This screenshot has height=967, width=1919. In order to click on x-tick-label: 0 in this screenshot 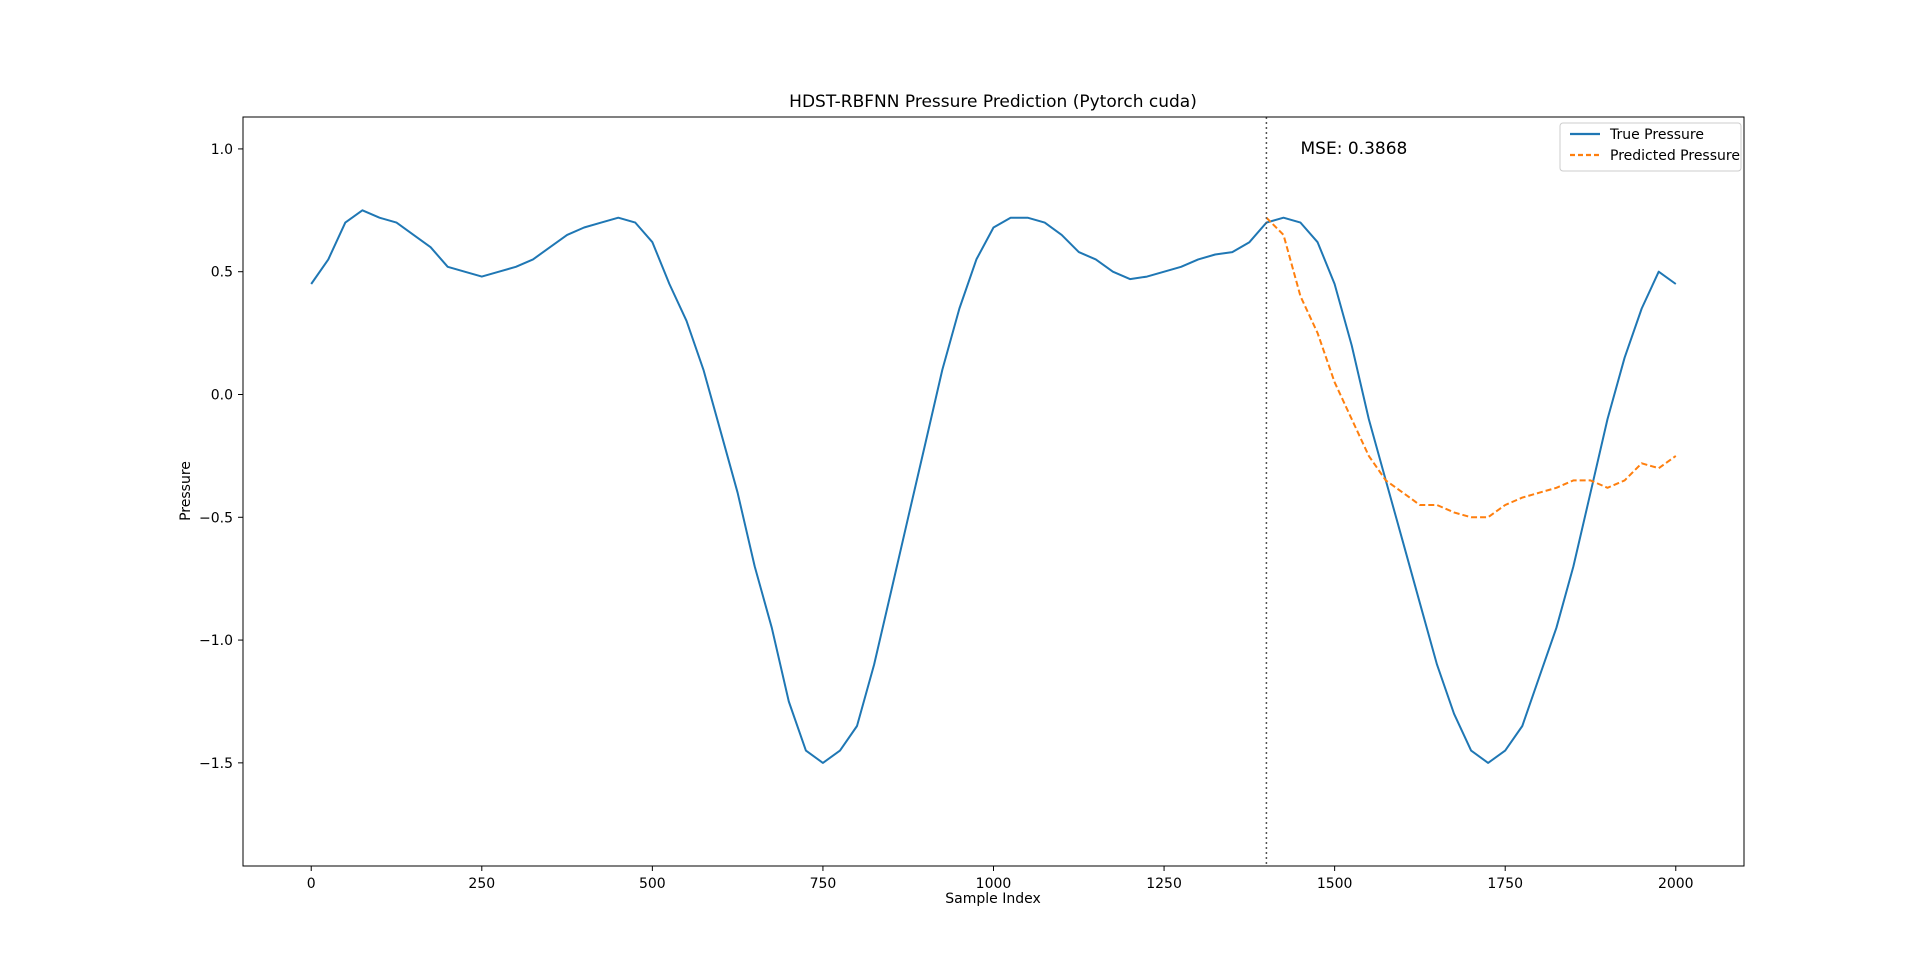, I will do `click(311, 884)`.